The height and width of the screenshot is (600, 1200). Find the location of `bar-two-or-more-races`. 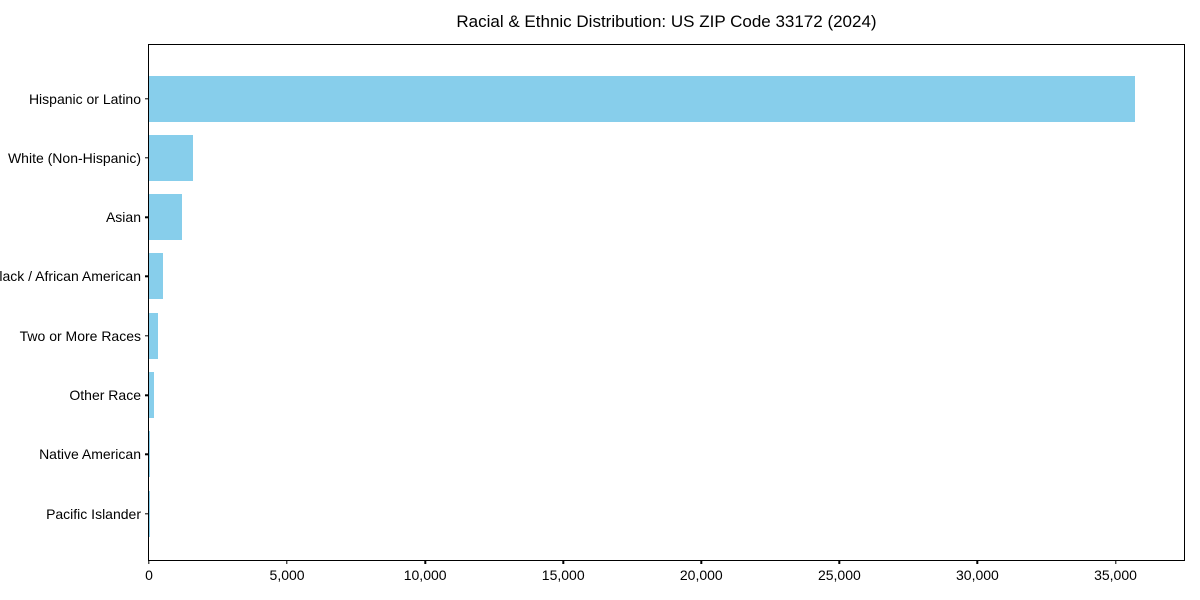

bar-two-or-more-races is located at coordinates (154, 335).